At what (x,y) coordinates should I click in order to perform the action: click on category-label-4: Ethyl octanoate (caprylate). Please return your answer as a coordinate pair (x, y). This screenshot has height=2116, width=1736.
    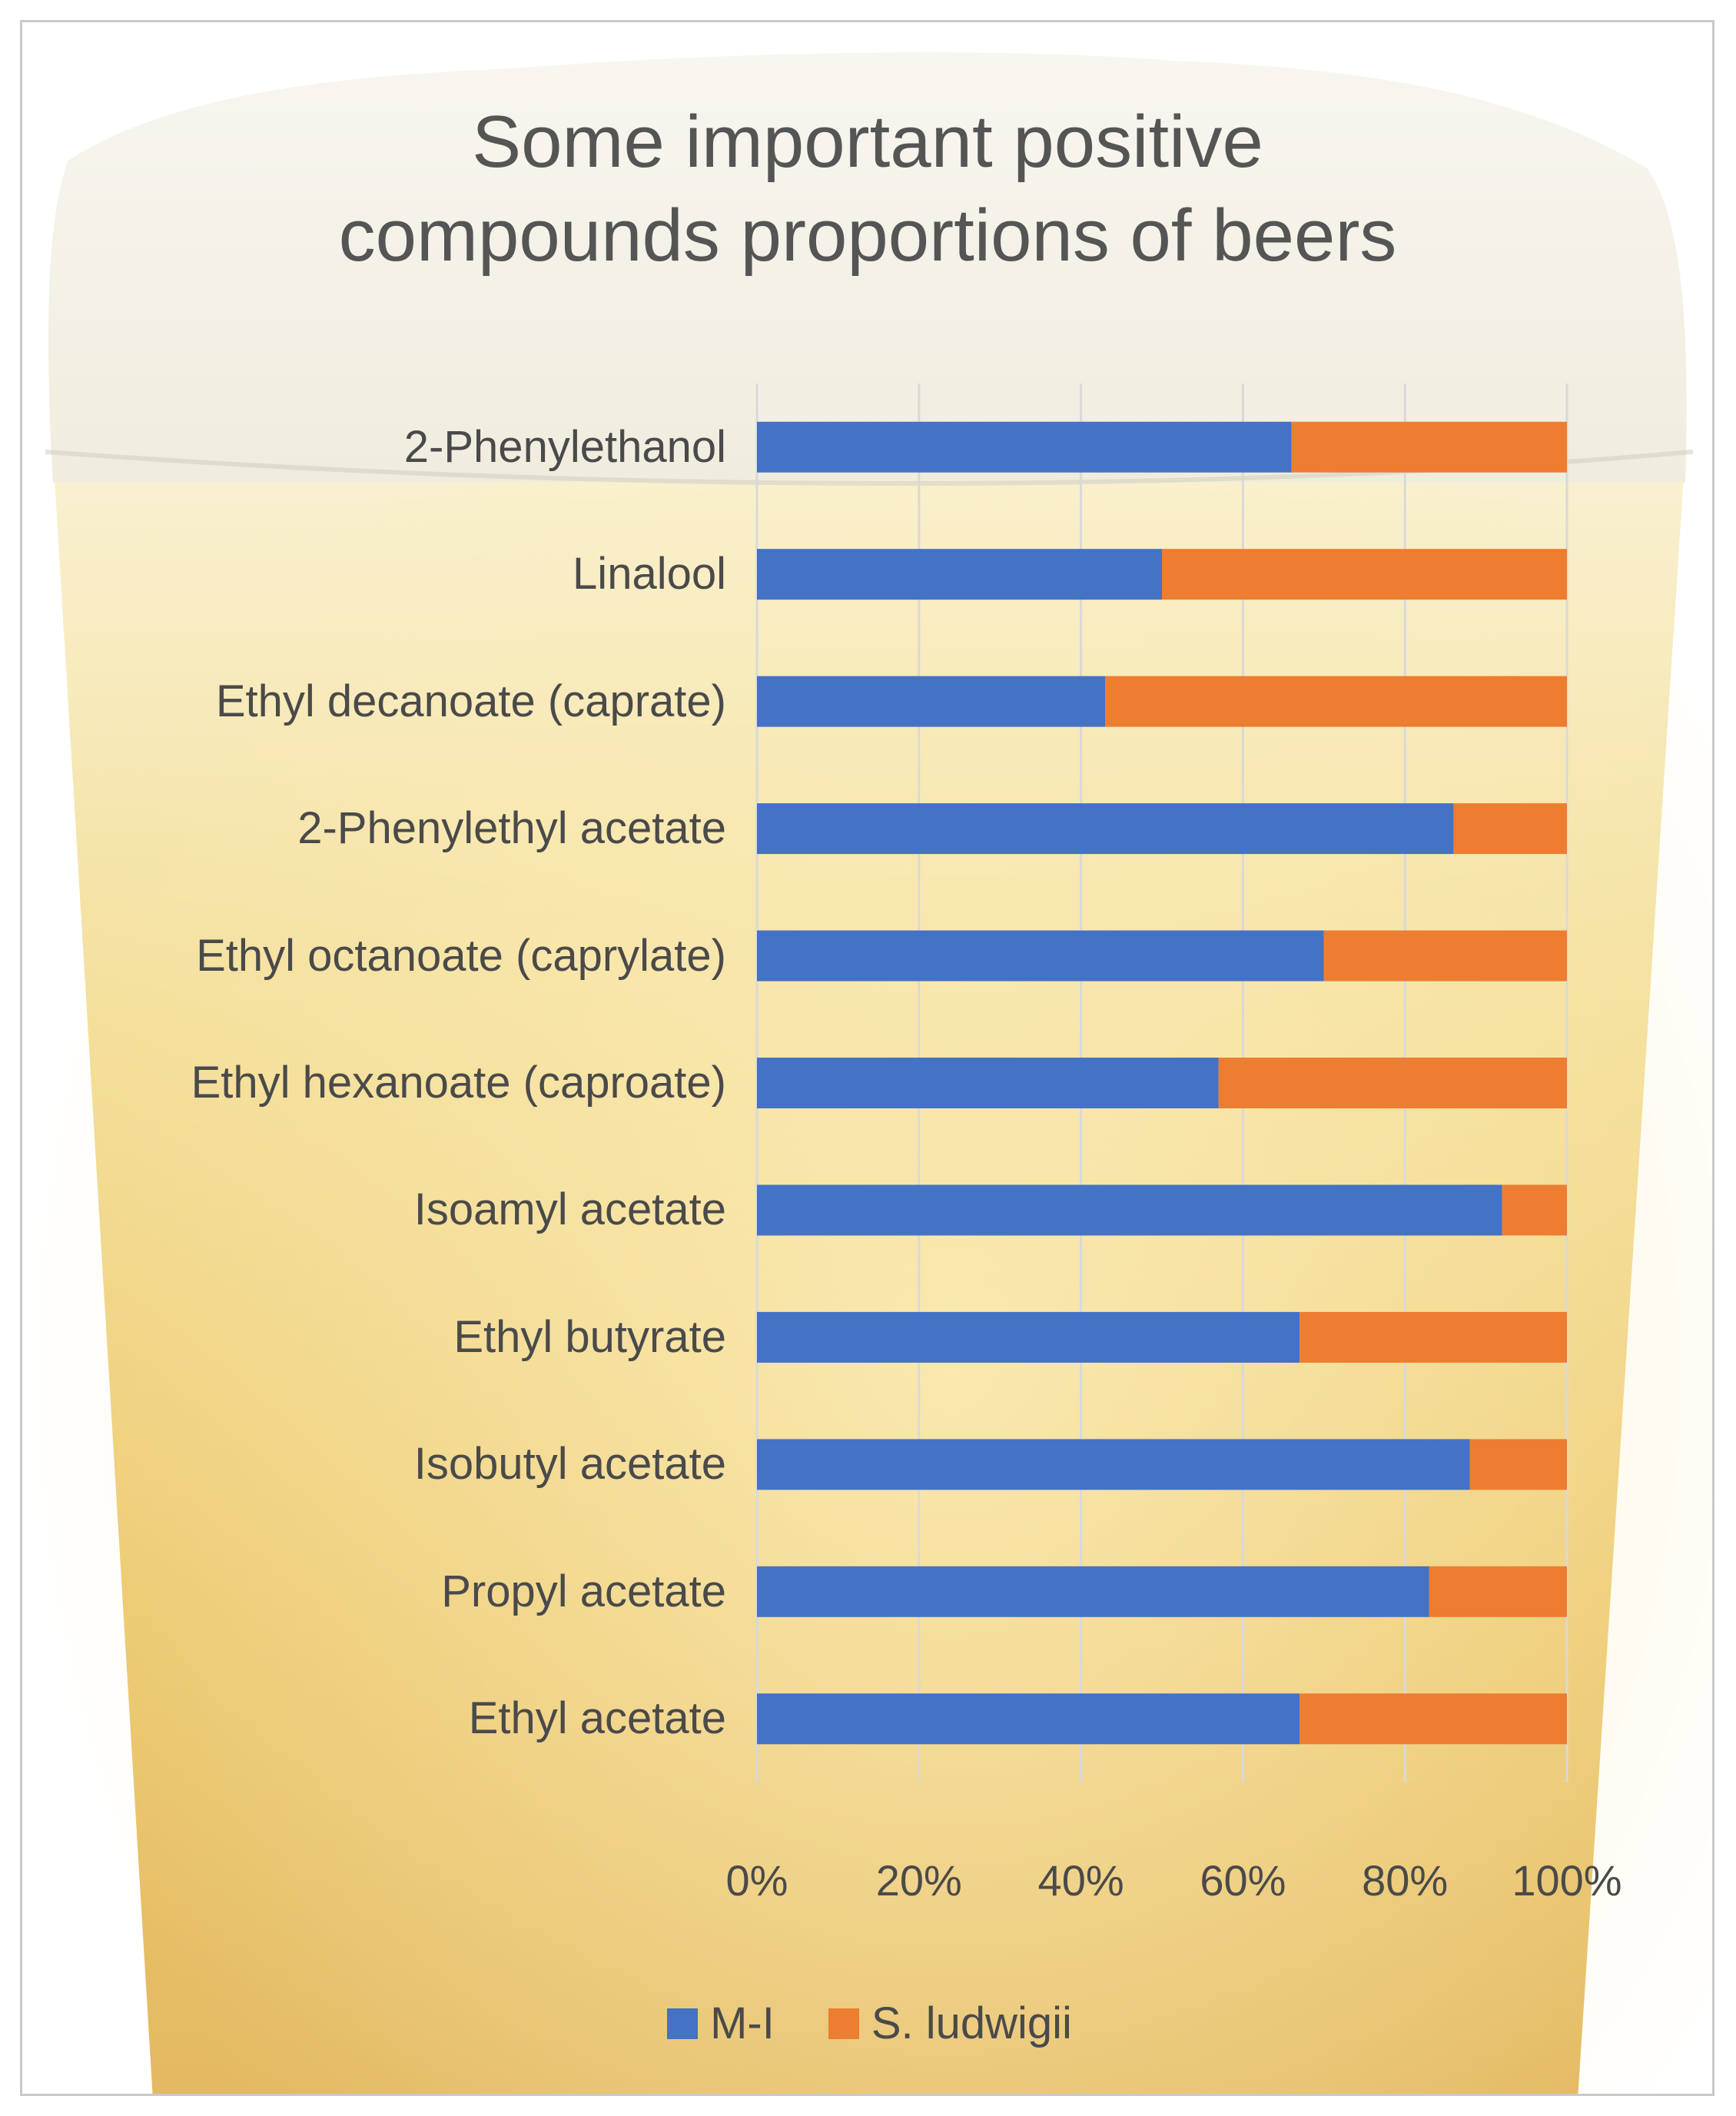
    Looking at the image, I should click on (461, 955).